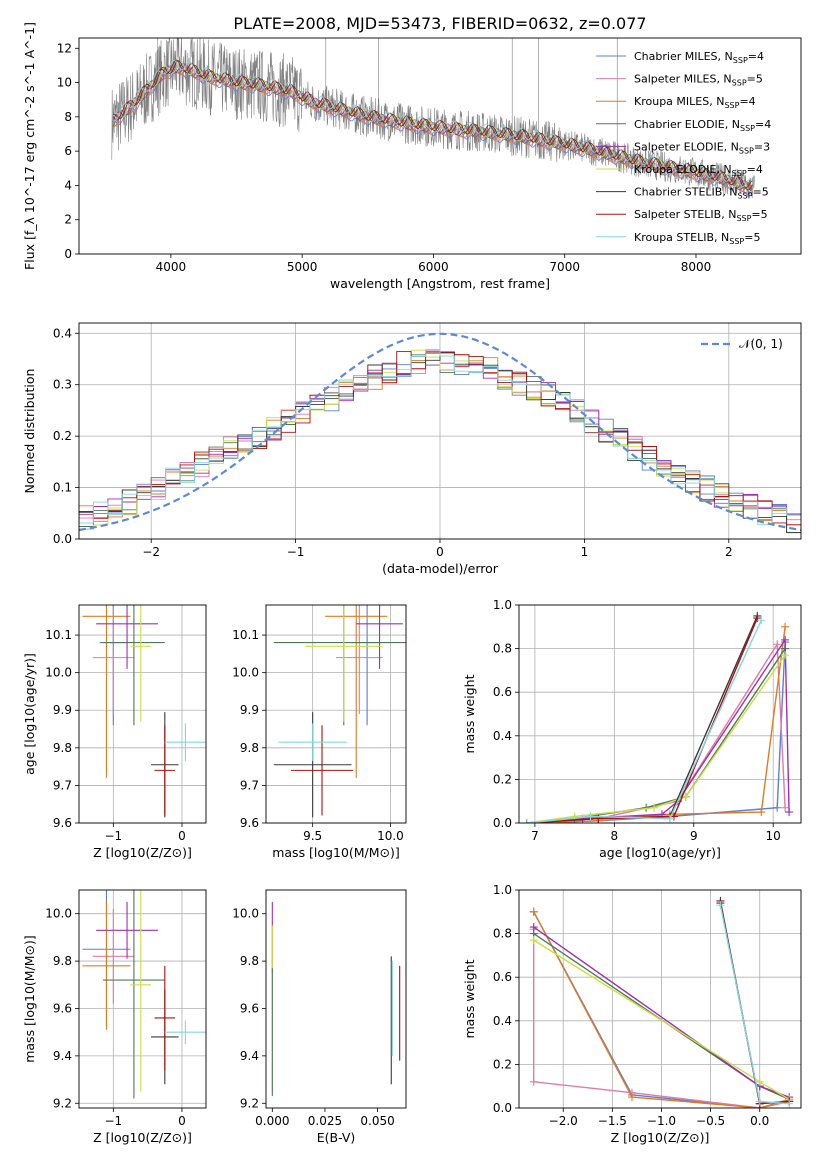 The image size is (819, 1170). Describe the element at coordinates (710, 1121) in the screenshot. I see `x-tick-label: −0.5` at that location.